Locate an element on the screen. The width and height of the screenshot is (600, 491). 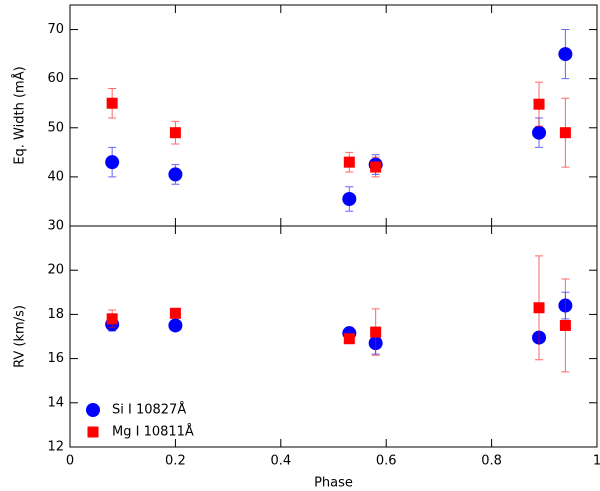
x-axis-label: Phase is located at coordinates (333, 483).